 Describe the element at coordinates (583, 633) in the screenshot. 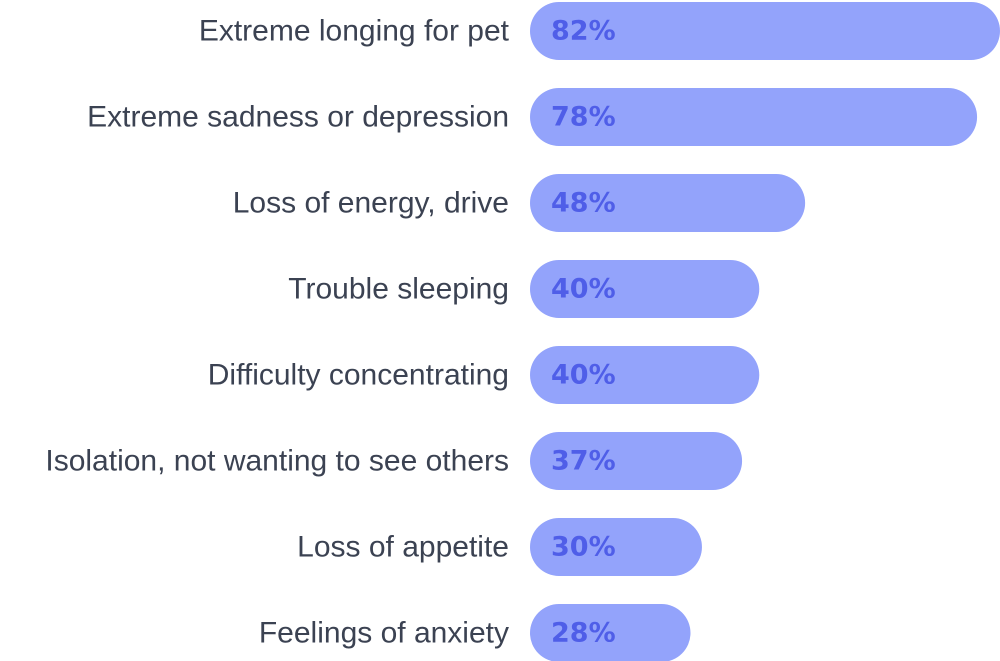

I see `value-label: 28%` at that location.